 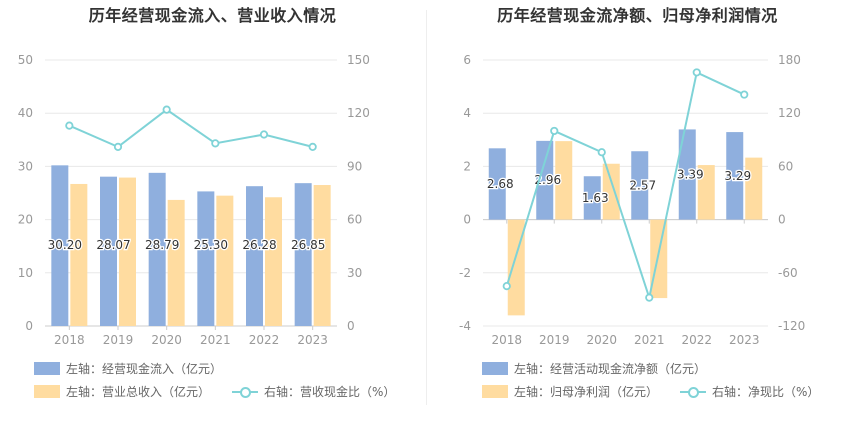 What do you see at coordinates (465, 326) in the screenshot?
I see `y-left-tick-label: -4` at bounding box center [465, 326].